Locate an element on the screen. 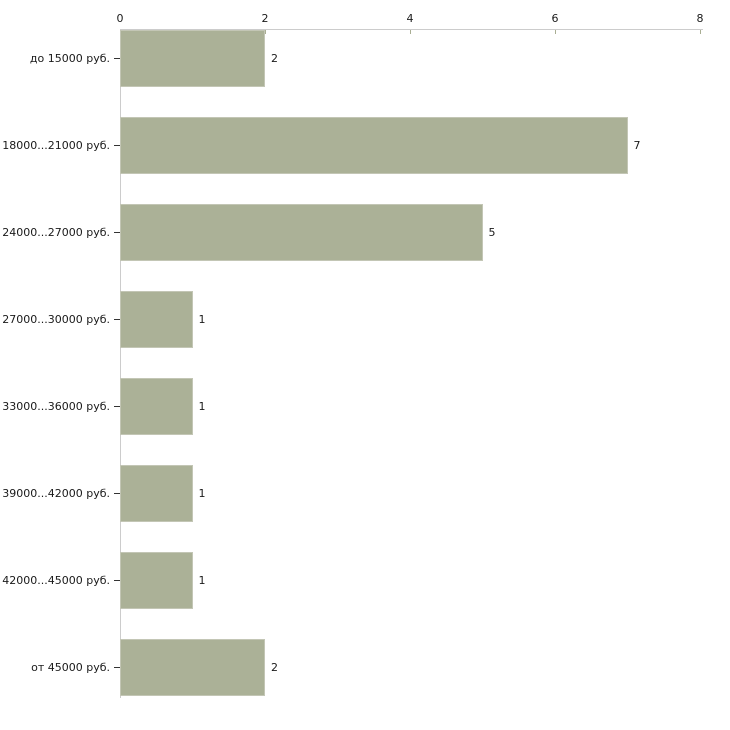  category-label: 33000...36000 руб. is located at coordinates (56, 406).